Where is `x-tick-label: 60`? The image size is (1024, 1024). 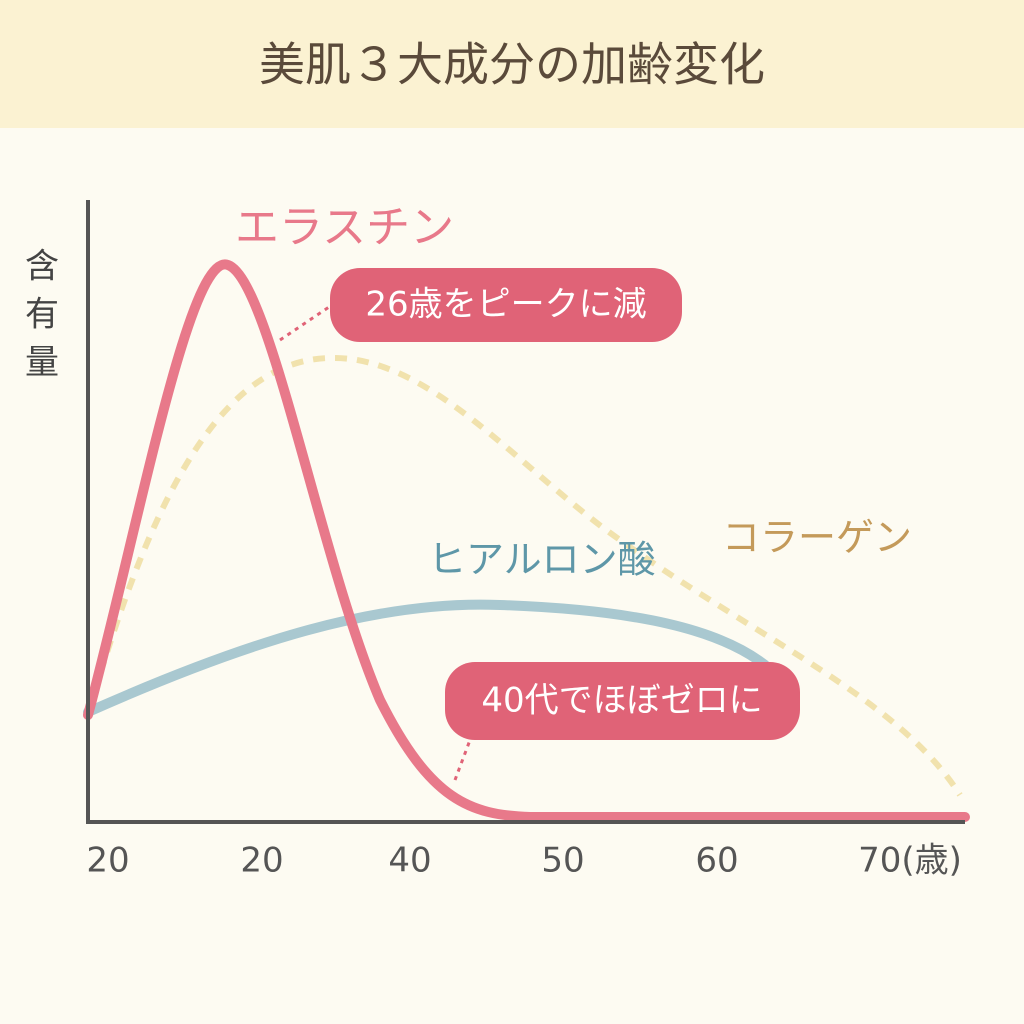 x-tick-label: 60 is located at coordinates (716, 861).